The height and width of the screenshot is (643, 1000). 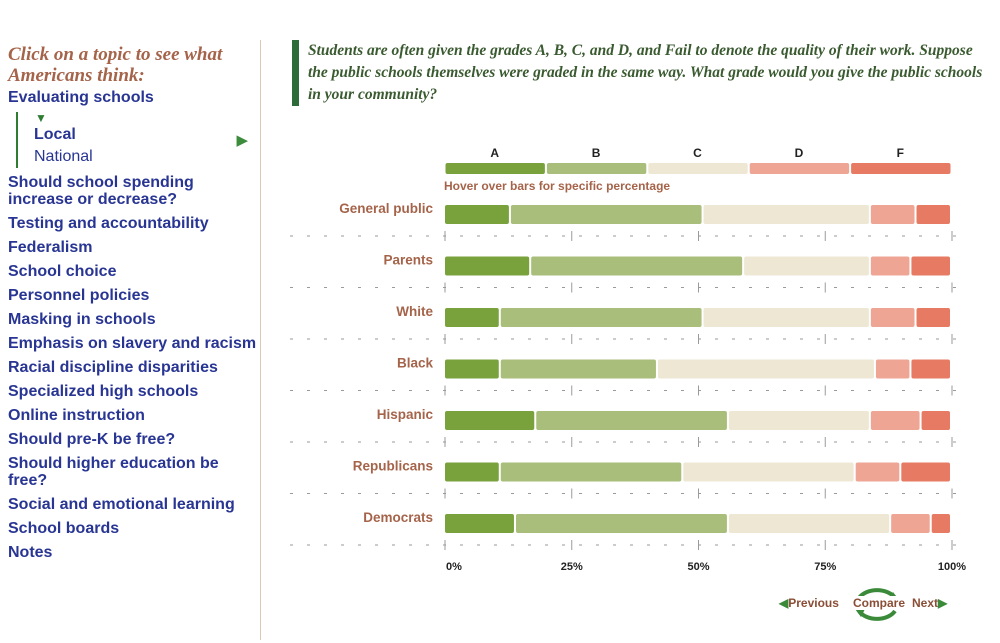 What do you see at coordinates (62, 271) in the screenshot?
I see `sidebar-topic: School choice` at bounding box center [62, 271].